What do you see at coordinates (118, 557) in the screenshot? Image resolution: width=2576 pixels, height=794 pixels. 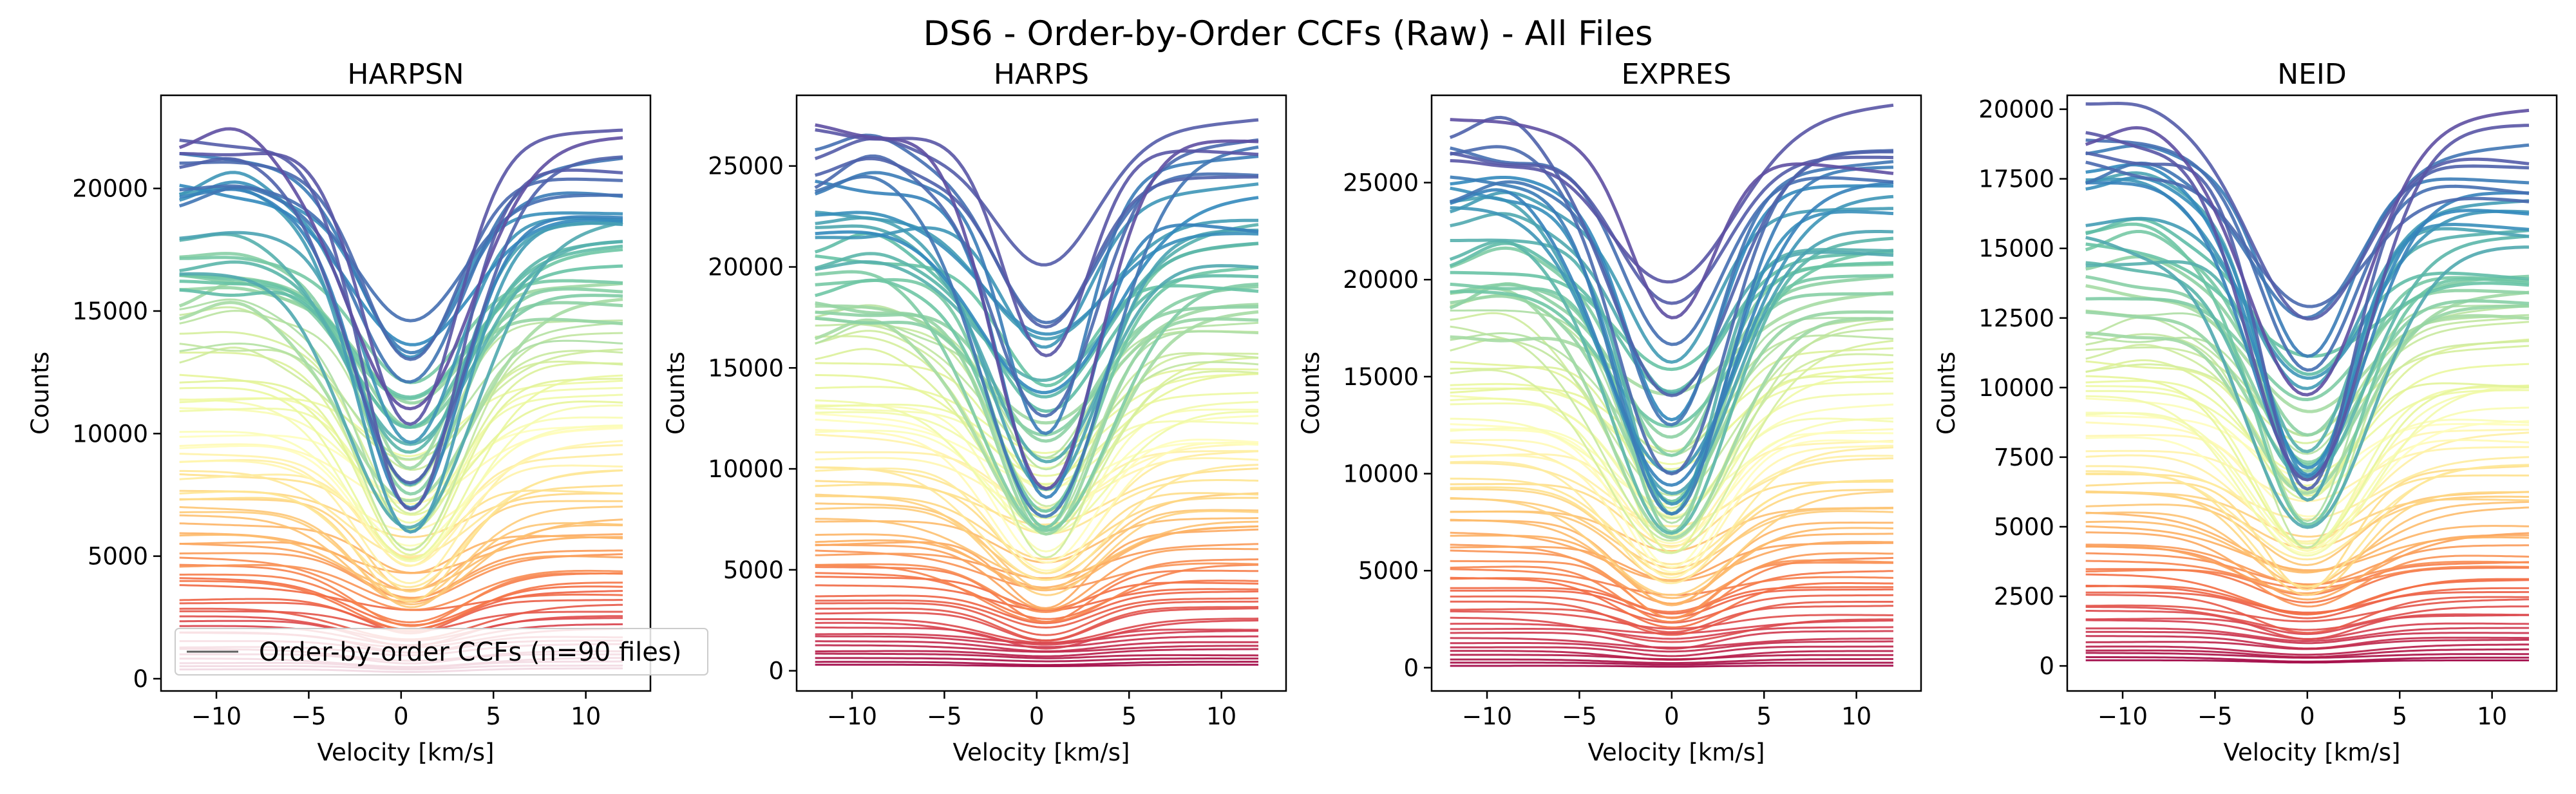 I see `y-tick-label: 5000` at bounding box center [118, 557].